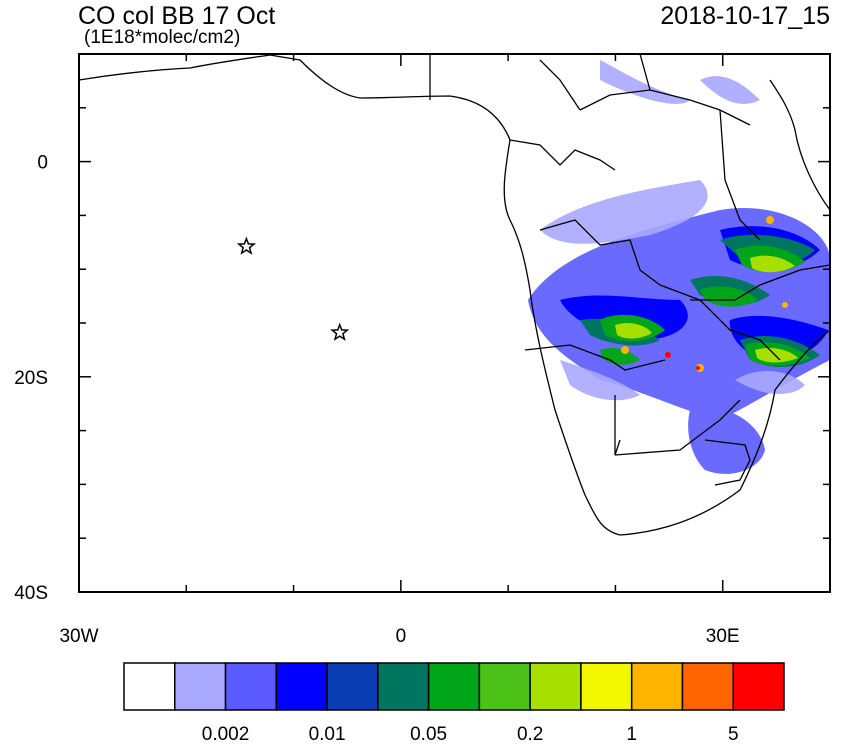  I want to click on colorbar-label: 5, so click(733, 734).